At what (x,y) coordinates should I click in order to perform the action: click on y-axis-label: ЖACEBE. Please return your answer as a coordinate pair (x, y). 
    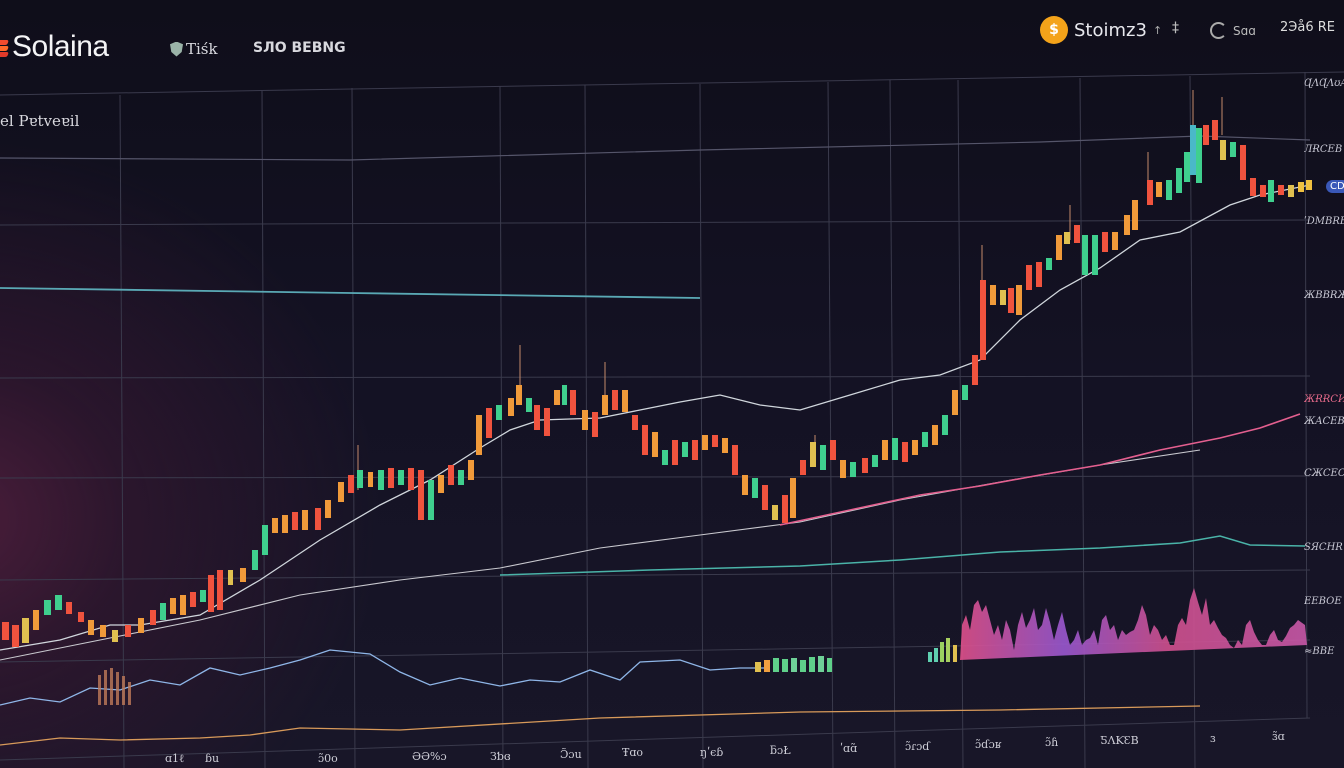
    Looking at the image, I should click on (1324, 421).